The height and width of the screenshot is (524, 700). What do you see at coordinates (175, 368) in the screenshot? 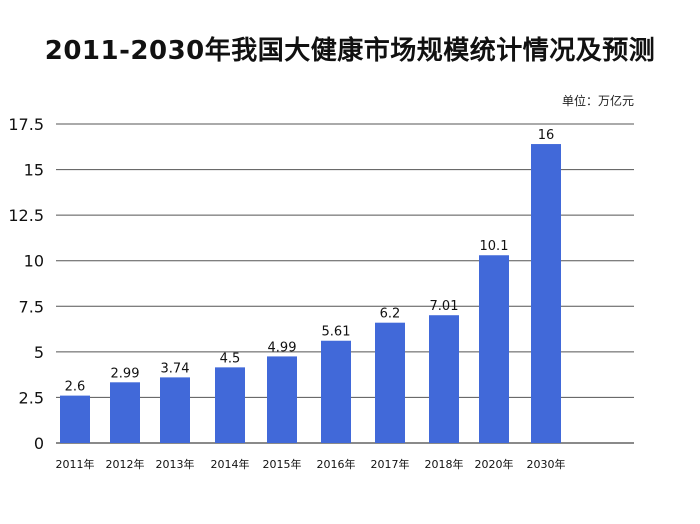
I see `data-label: 3.74` at bounding box center [175, 368].